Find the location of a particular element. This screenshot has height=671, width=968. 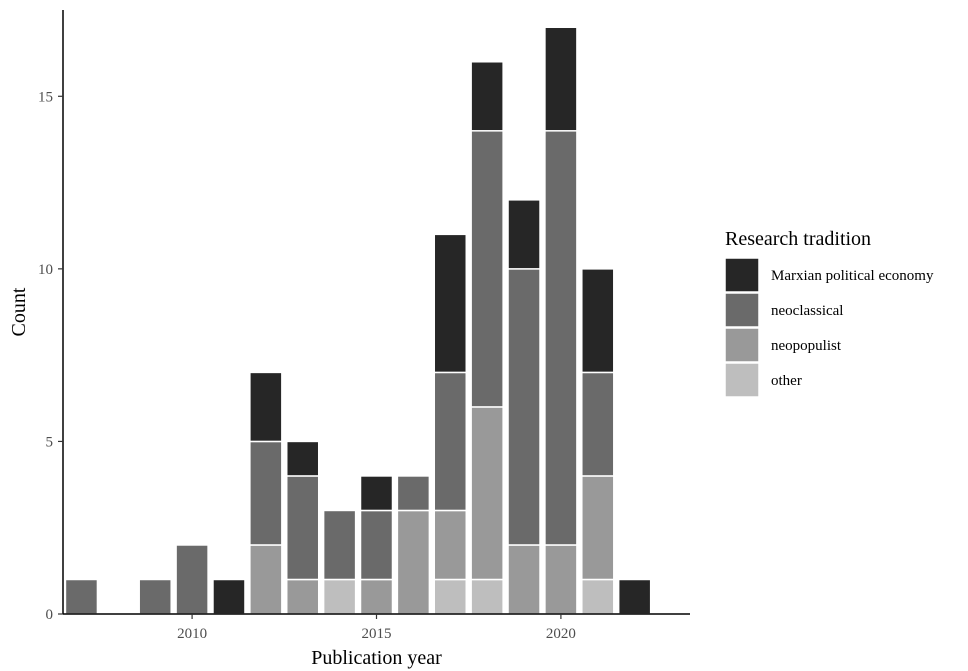

y-axis-ticks: 0 5 10 15 is located at coordinates (50, 356).